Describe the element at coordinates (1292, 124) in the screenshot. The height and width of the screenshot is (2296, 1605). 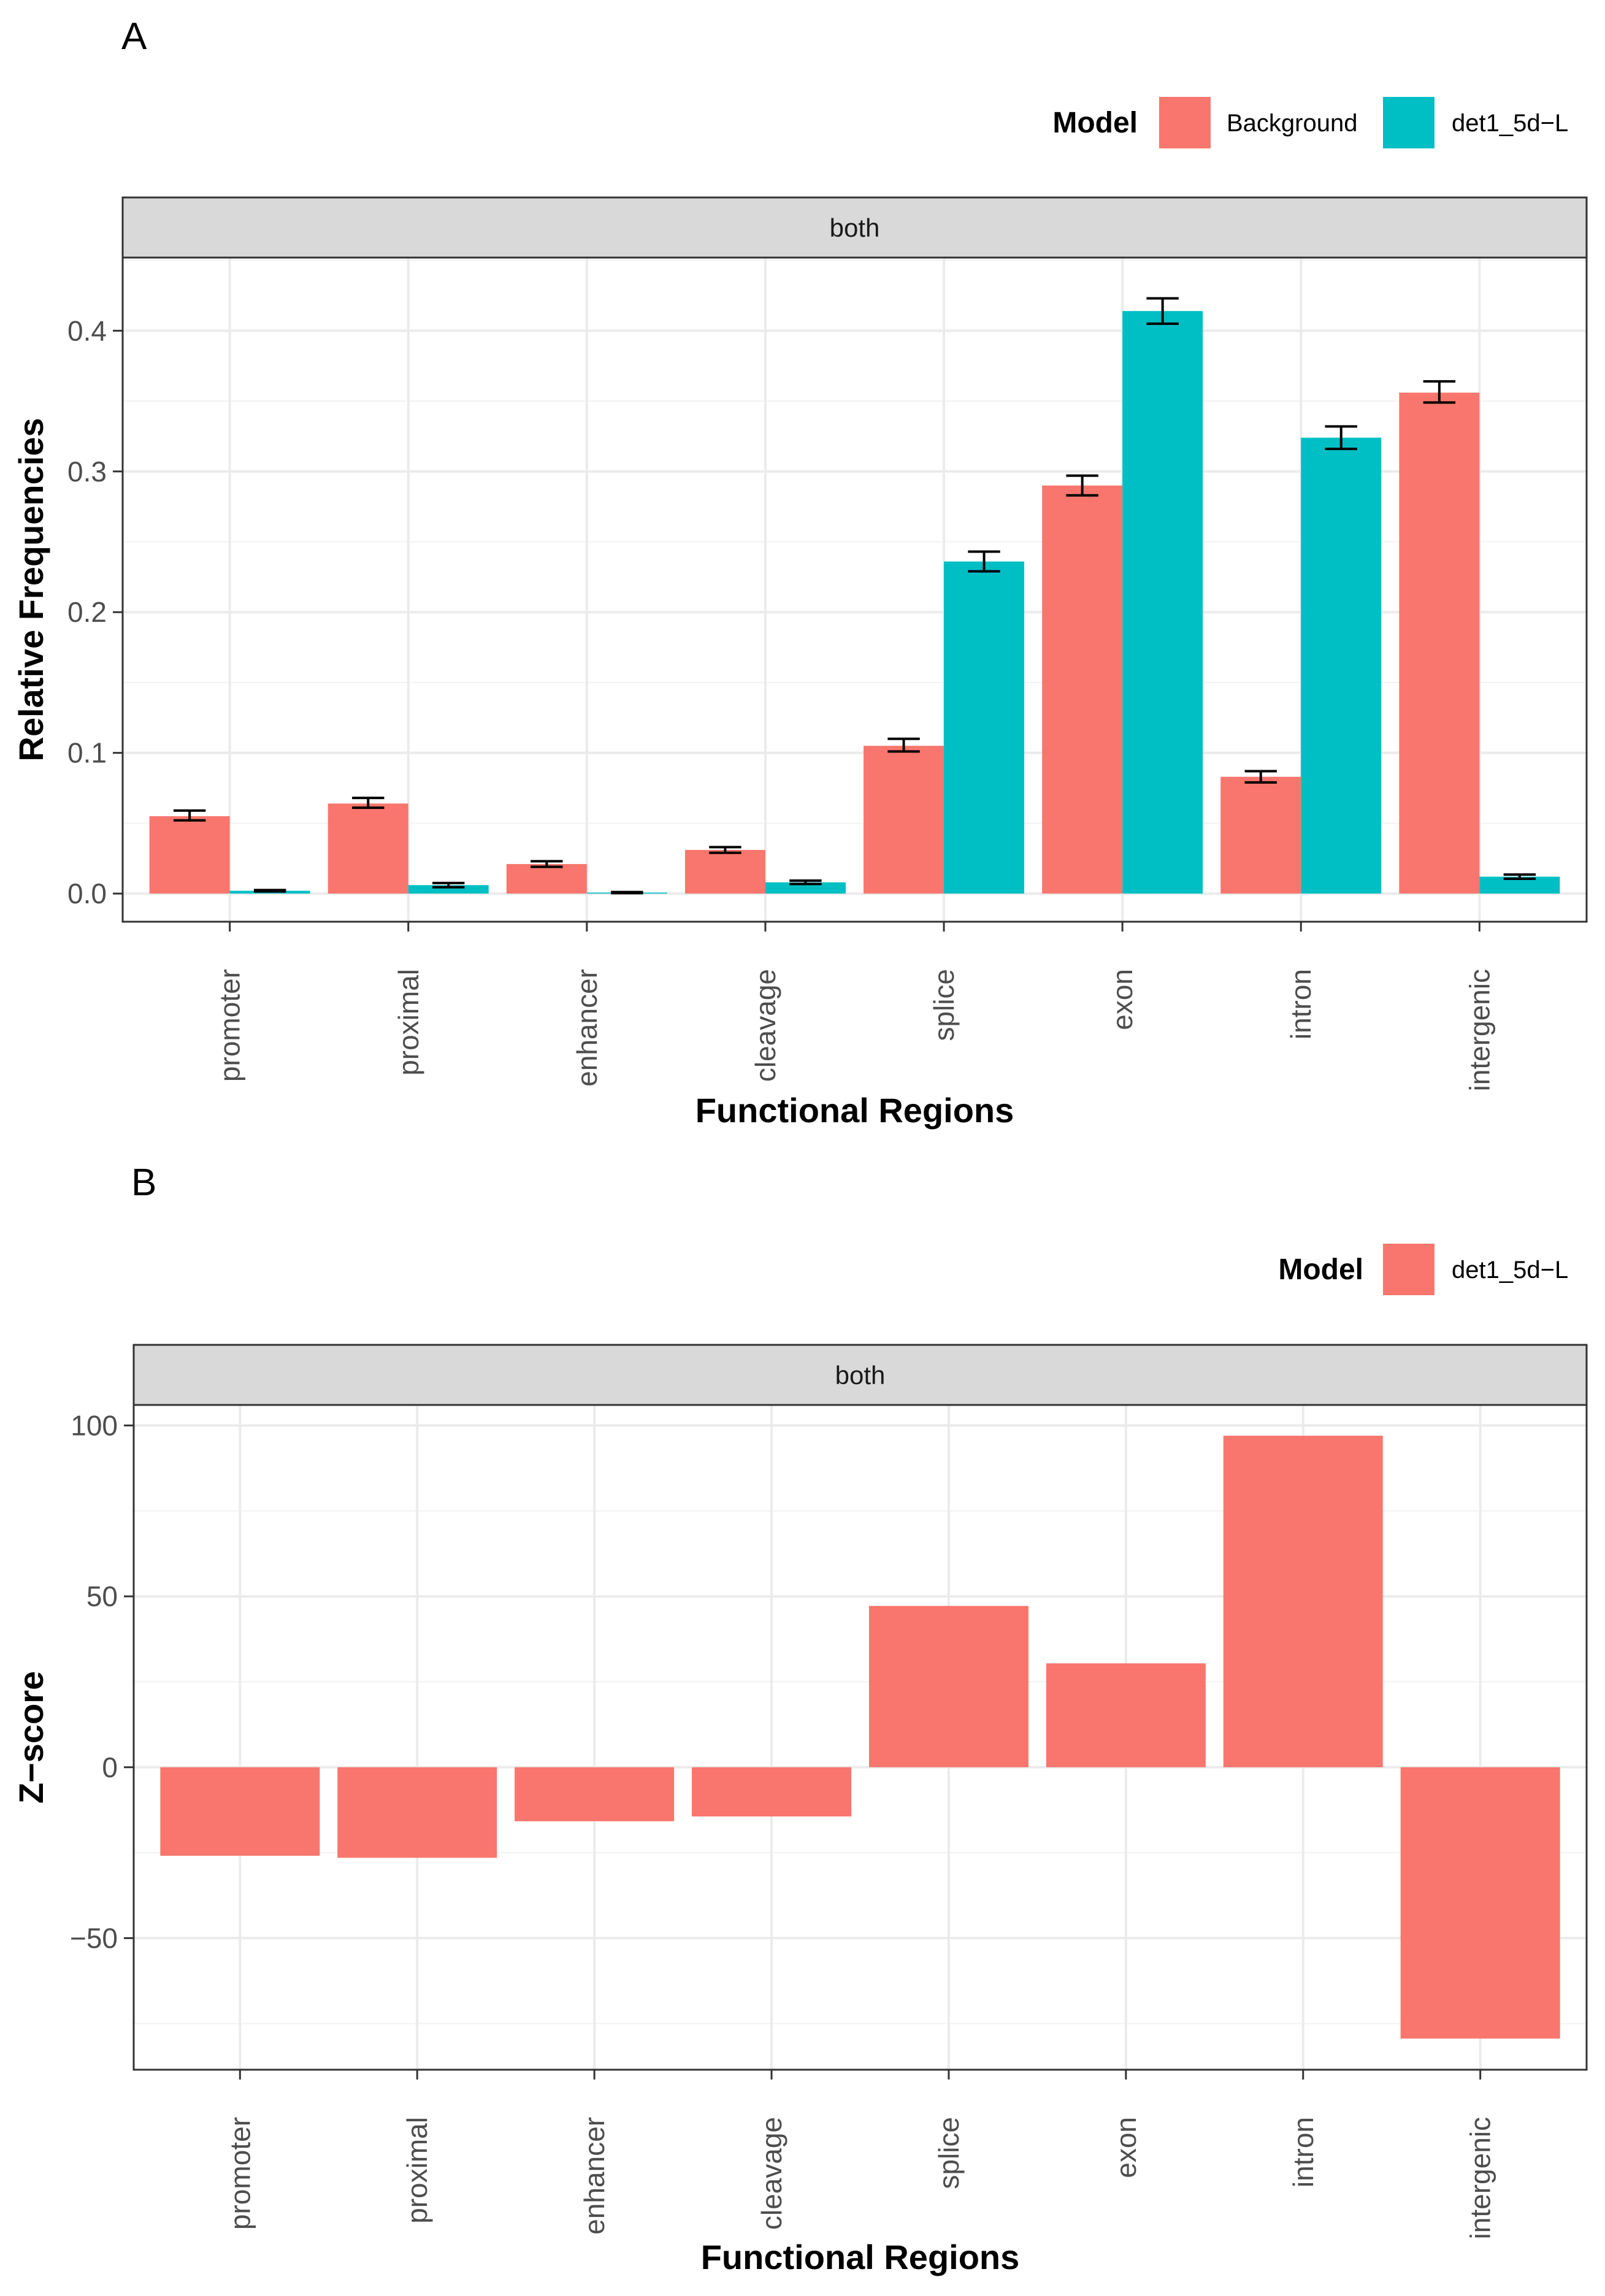
I see `legend-label: Background` at that location.